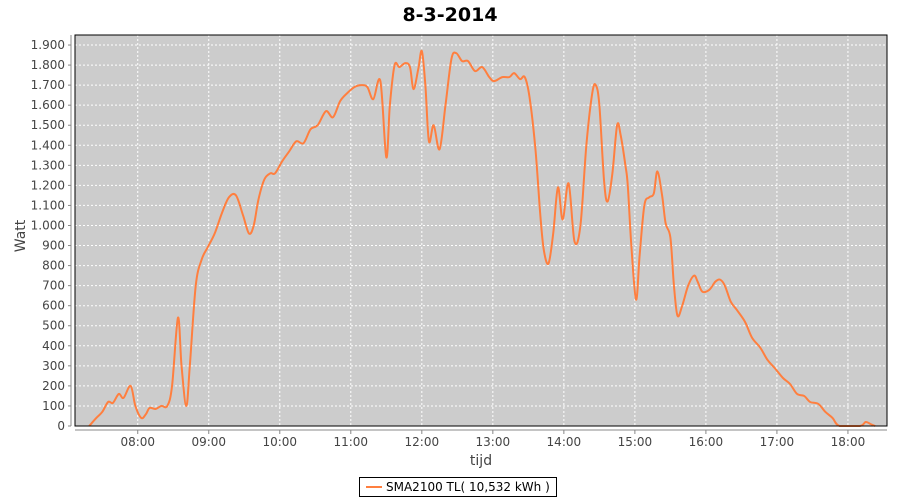 This screenshot has height=500, width=900. Describe the element at coordinates (48, 45) in the screenshot. I see `y-tick-label: 1.900` at that location.